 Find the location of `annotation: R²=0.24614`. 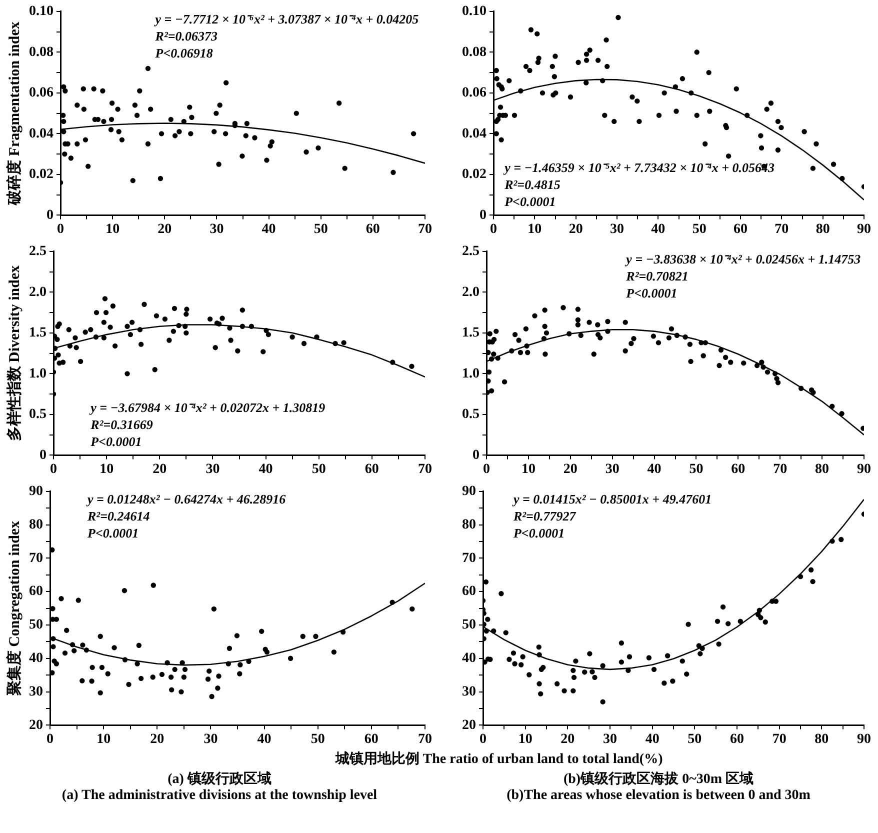

annotation: R²=0.24614 is located at coordinates (118, 516).